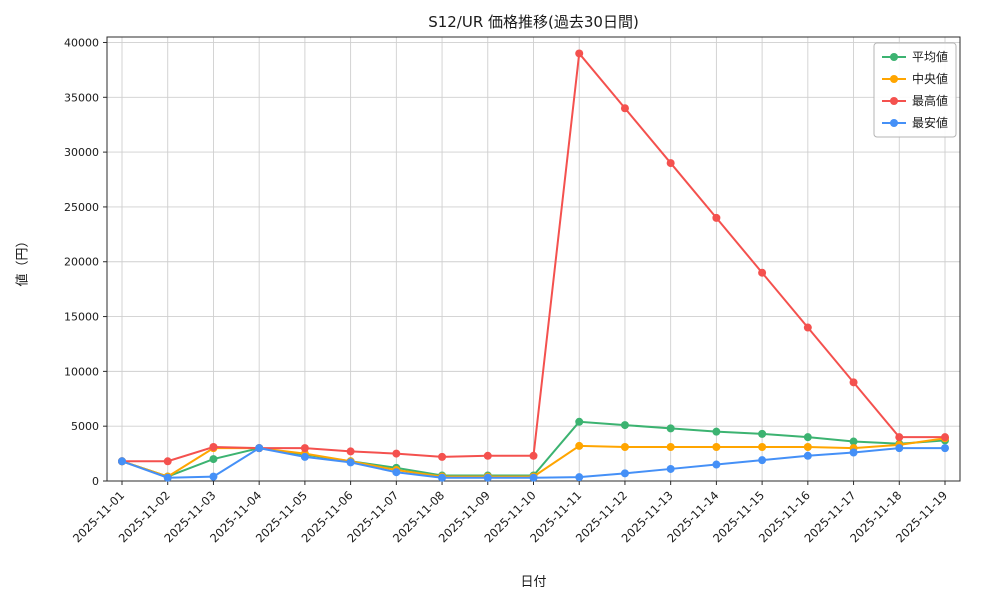 This screenshot has height=600, width=1000. What do you see at coordinates (81, 371) in the screenshot?
I see `y-tick-label: 10000` at bounding box center [81, 371].